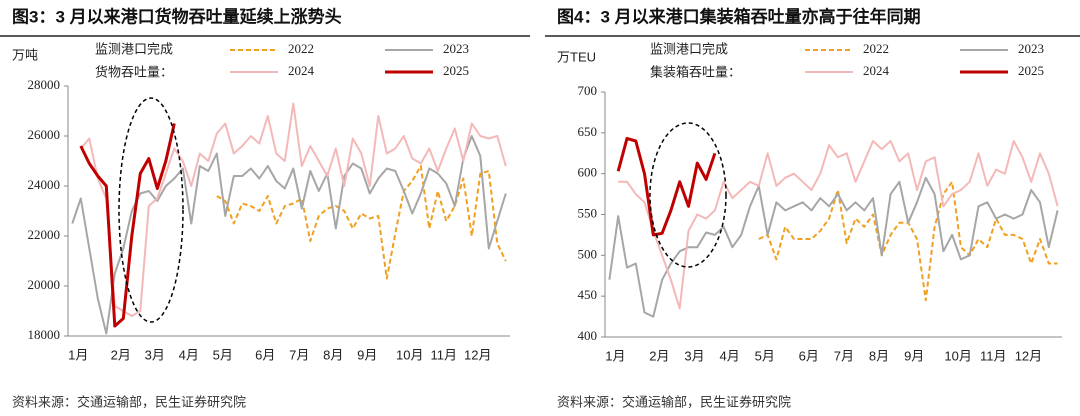  I want to click on chart-title: 图4：3 月以来港口集装箱吞吐量亦高于往年同期, so click(739, 16).